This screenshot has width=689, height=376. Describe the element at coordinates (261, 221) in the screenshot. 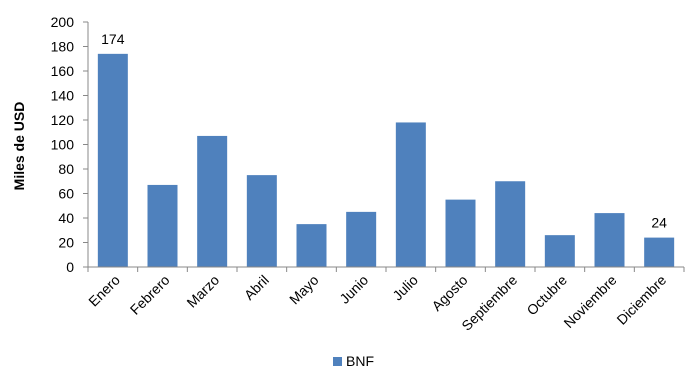

I see `bar-abril` at that location.